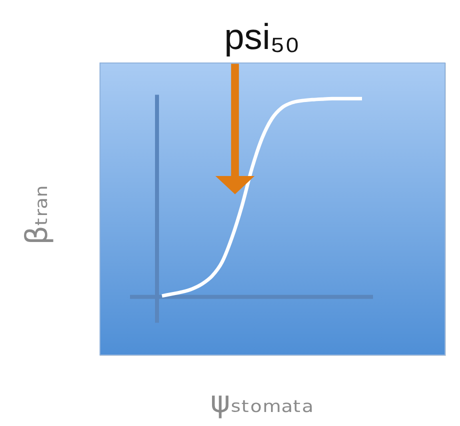  I want to click on text: psi₅₀, so click(262, 36).